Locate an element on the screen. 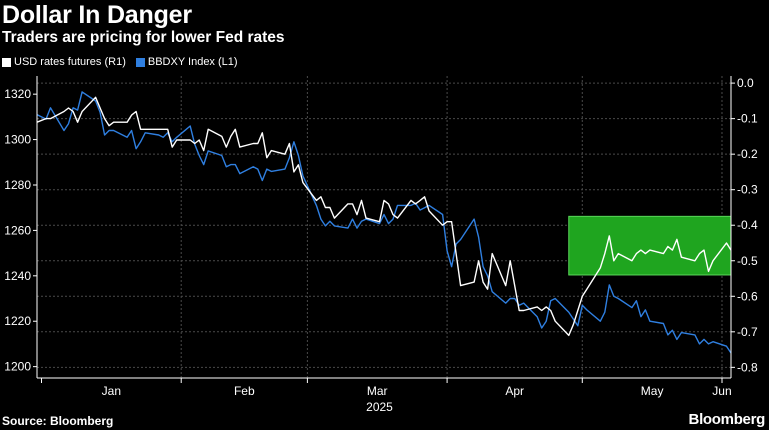 The height and width of the screenshot is (430, 769). y-right-tick-label-6: -0.6 is located at coordinates (747, 296).